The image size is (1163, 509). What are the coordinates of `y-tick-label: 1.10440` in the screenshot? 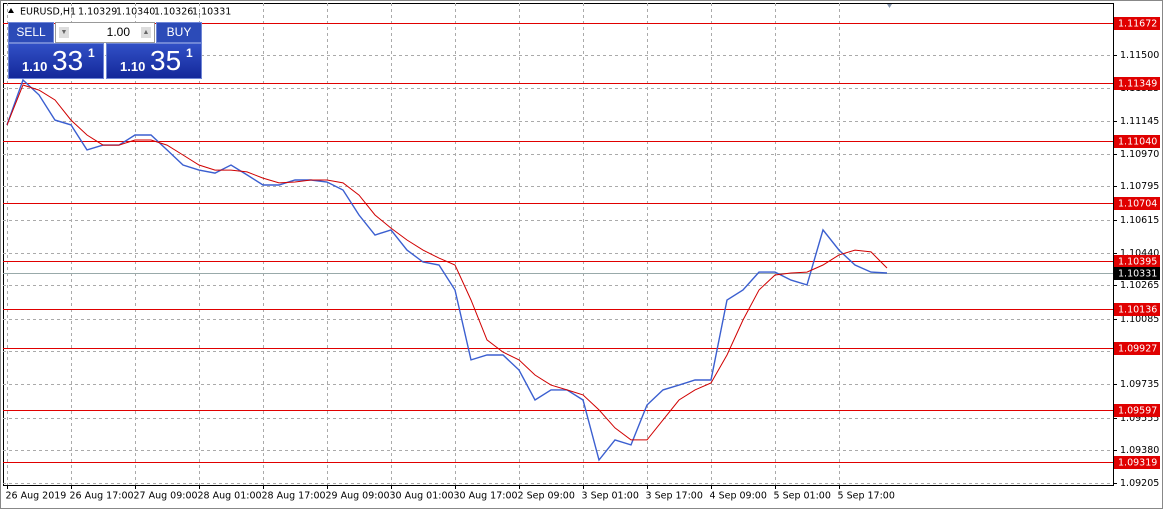 It's located at (1139, 253).